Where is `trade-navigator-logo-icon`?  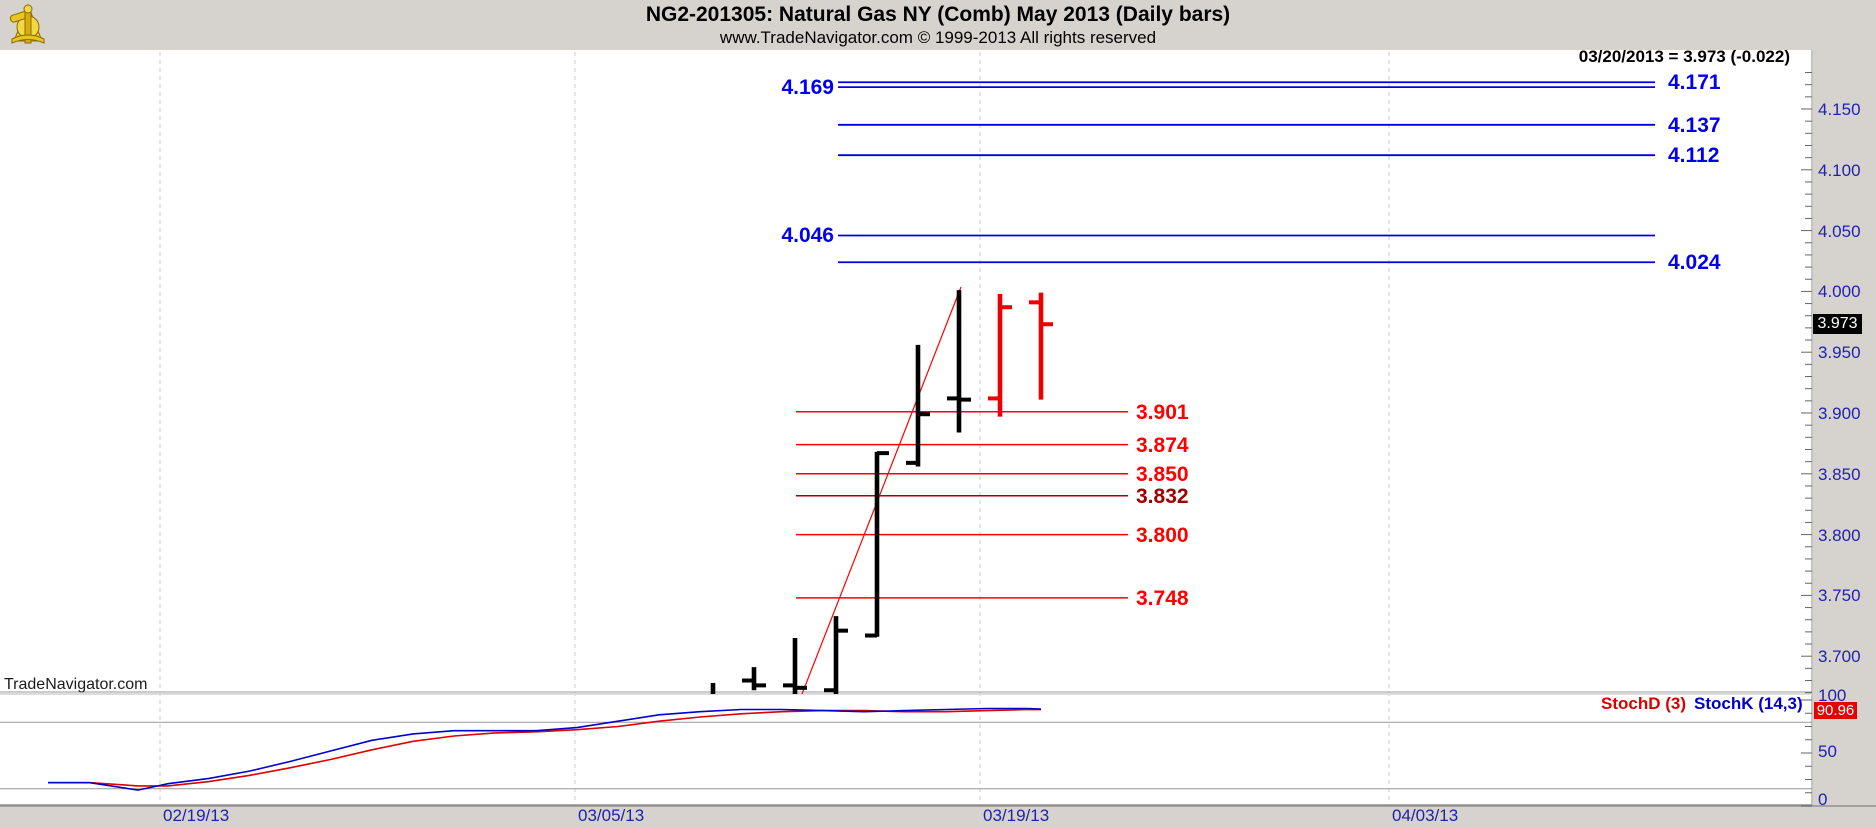 trade-navigator-logo-icon is located at coordinates (27, 23).